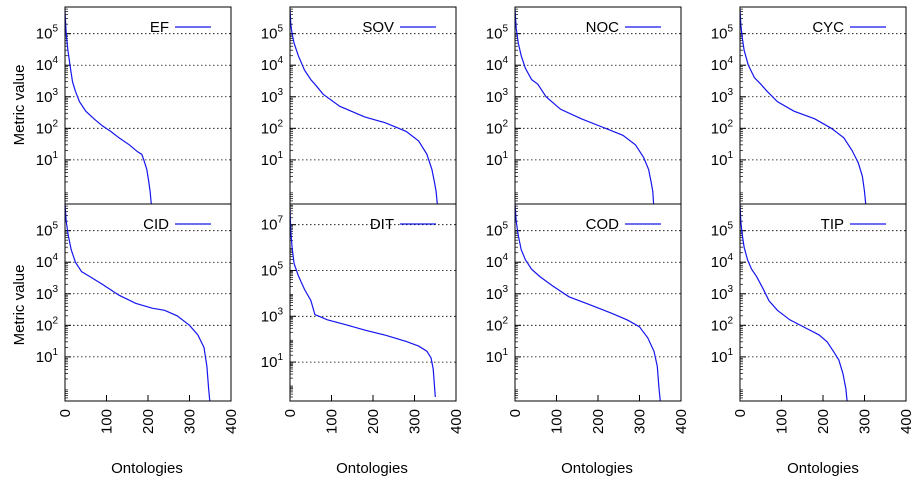 This screenshot has height=483, width=911. I want to click on ylabel-top: Metric value, so click(19, 105).